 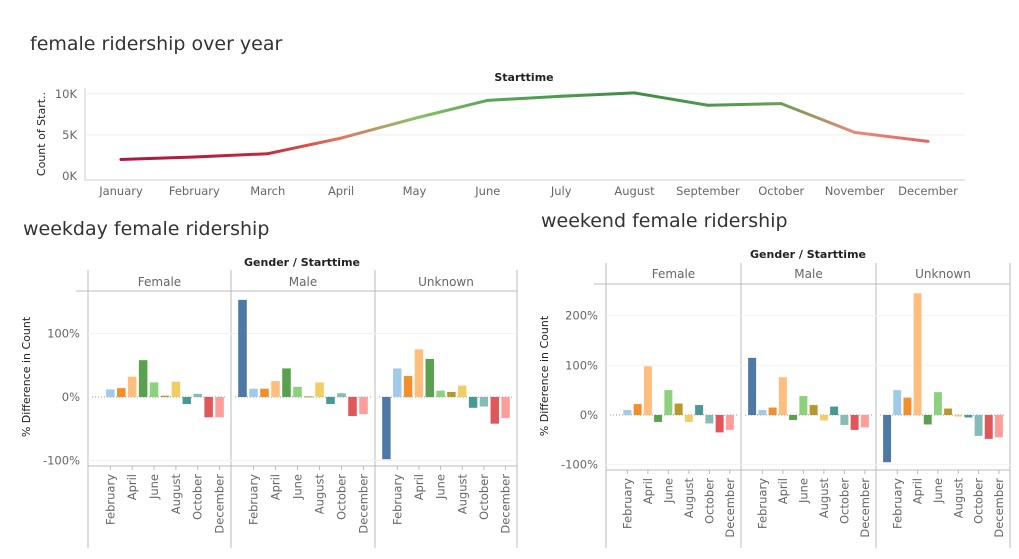 I want to click on weekday-panel-label-unknown: Unknown, so click(x=446, y=282).